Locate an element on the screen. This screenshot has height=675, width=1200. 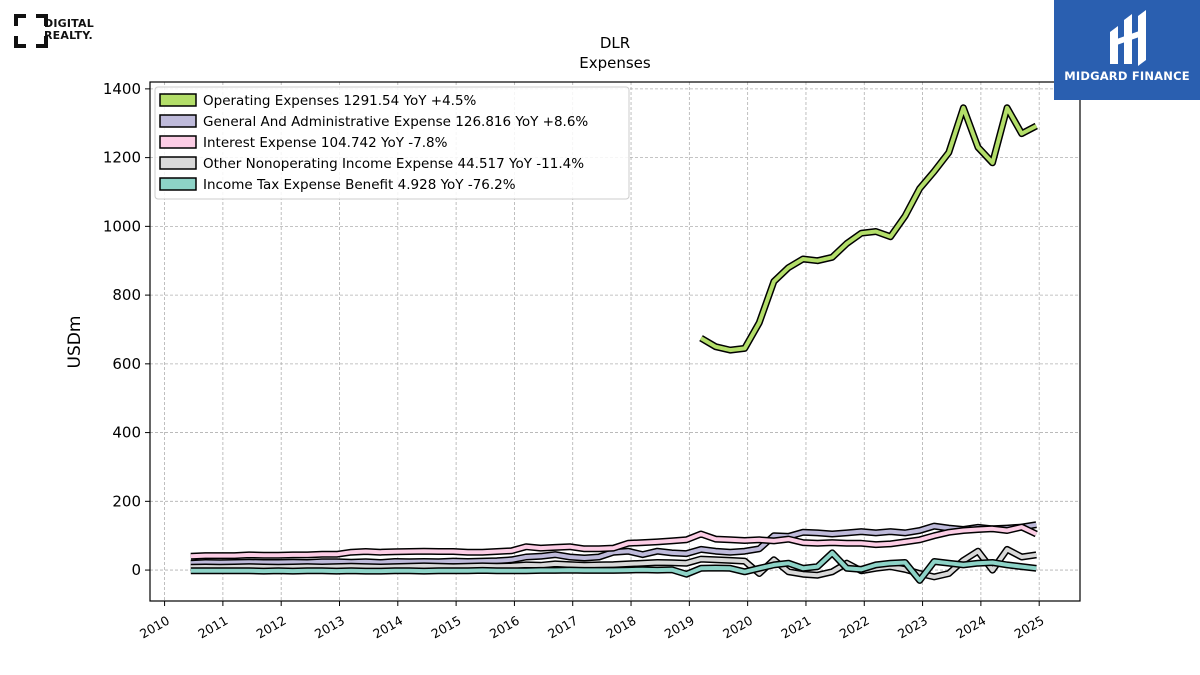
x-tick-label: 2023 is located at coordinates (912, 627).